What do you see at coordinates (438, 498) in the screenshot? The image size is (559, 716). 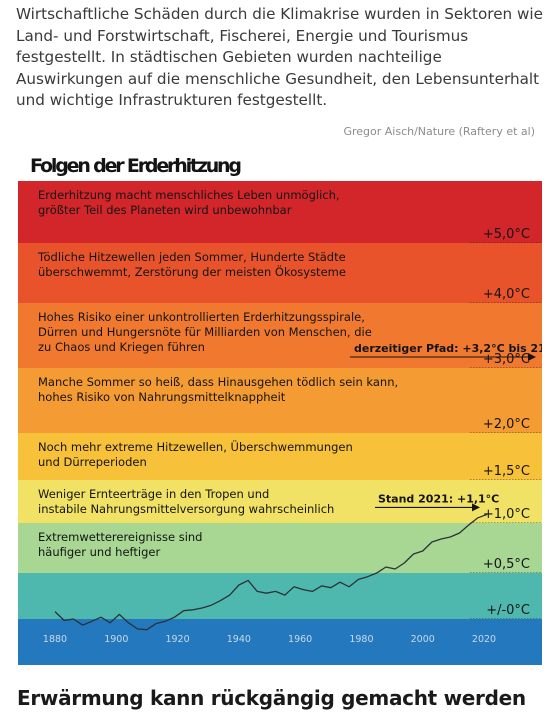 I see `stand-2021-label: Stand 2021: +1,1°C` at bounding box center [438, 498].